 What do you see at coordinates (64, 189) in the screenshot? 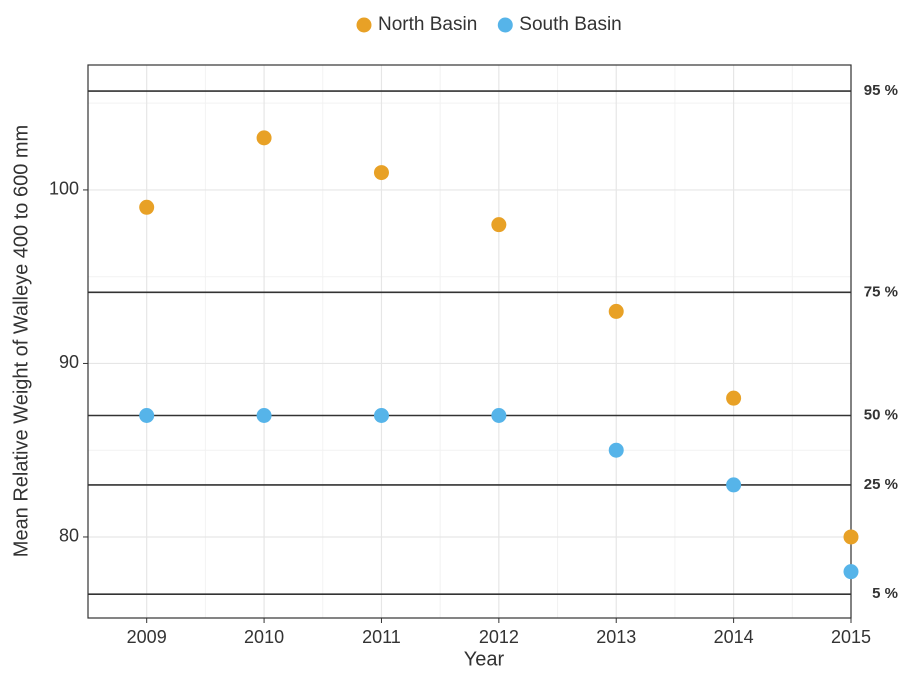
I see `y-tick-label: 100` at bounding box center [64, 189].